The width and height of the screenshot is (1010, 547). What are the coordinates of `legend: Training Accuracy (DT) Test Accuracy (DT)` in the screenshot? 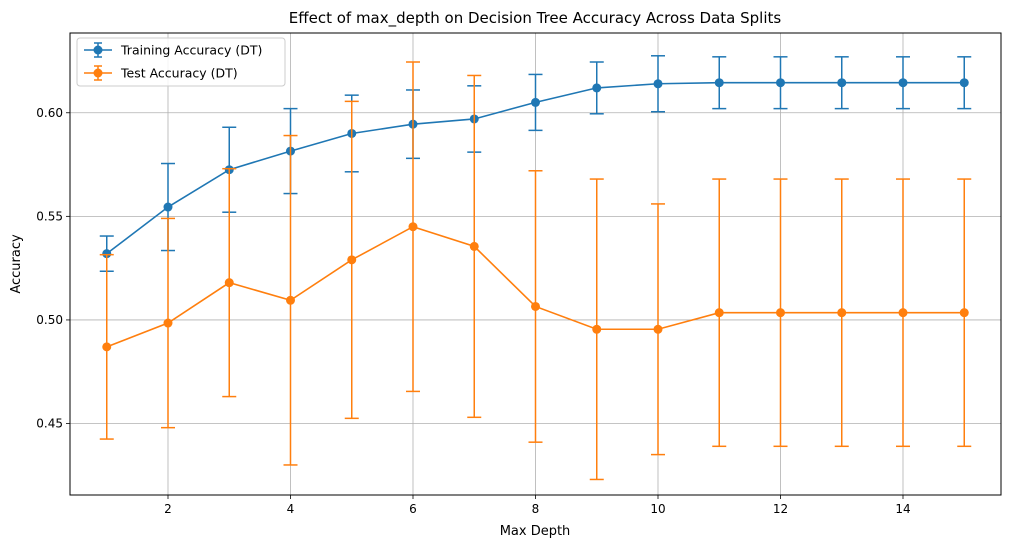 It's located at (181, 62).